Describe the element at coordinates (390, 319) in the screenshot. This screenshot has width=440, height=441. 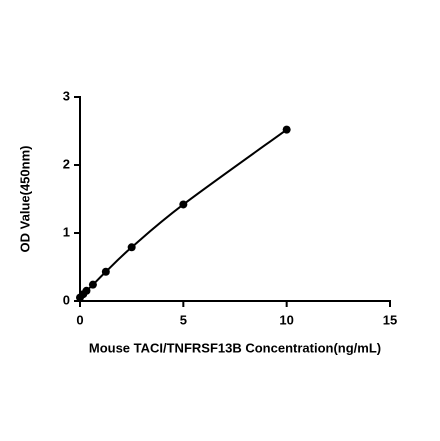
I see `x-tick-label: 15` at that location.